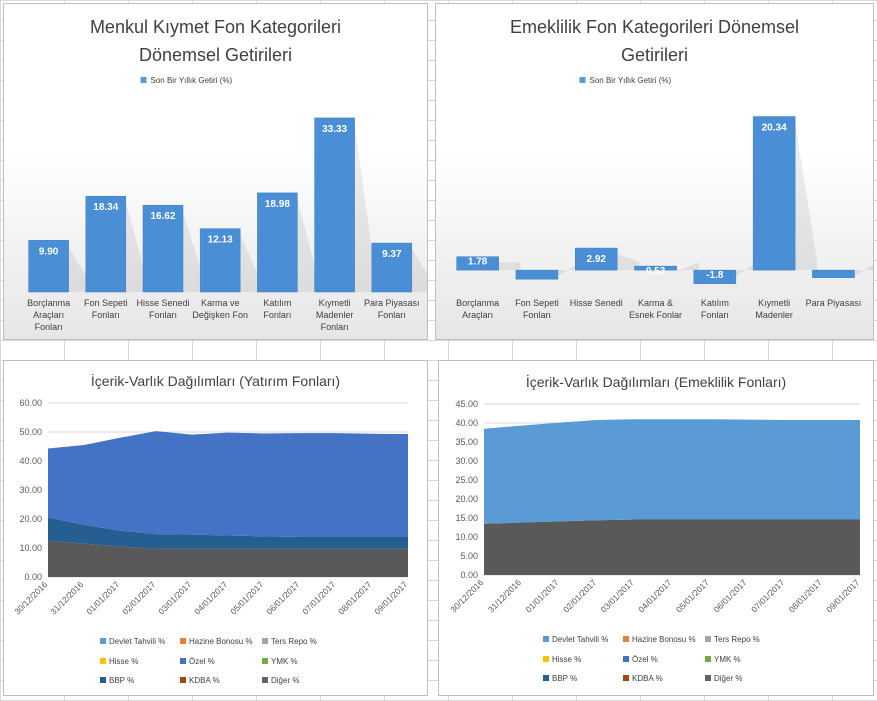 The image size is (877, 701). I want to click on y-tick-label: 25.00, so click(466, 480).